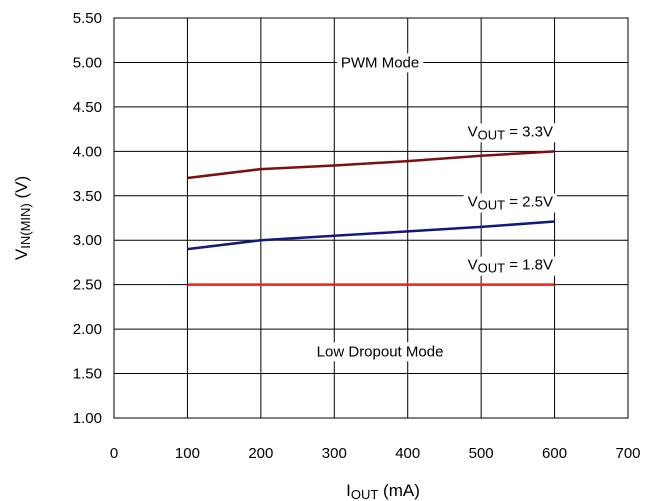 This screenshot has width=648, height=501. I want to click on y-tick-label: 2.50, so click(87, 285).